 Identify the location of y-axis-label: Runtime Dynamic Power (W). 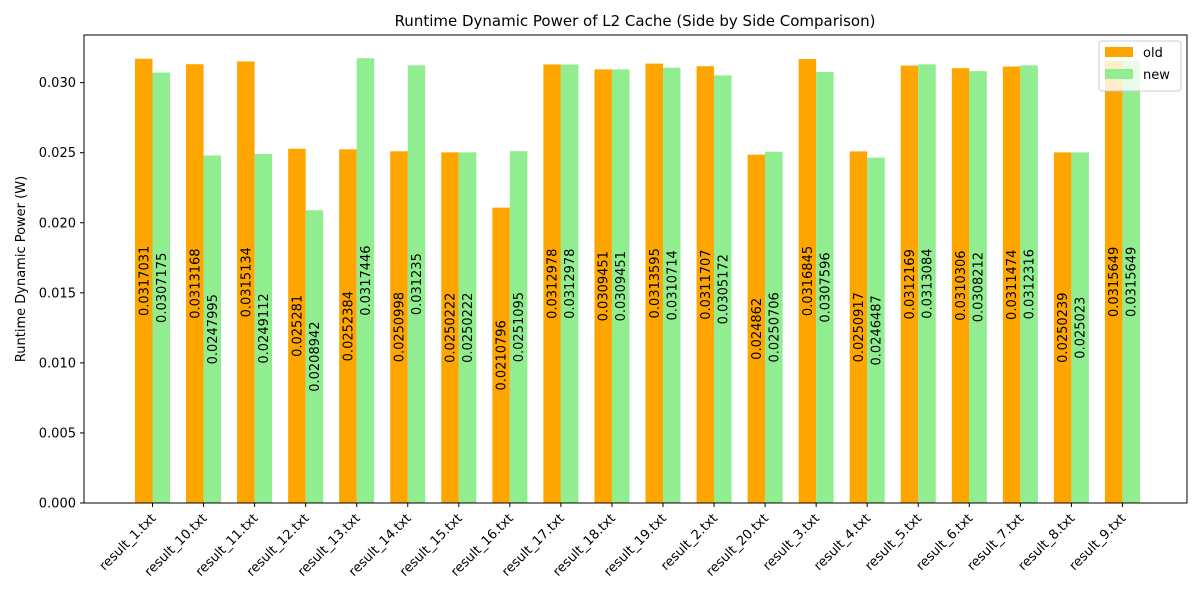
(21, 269).